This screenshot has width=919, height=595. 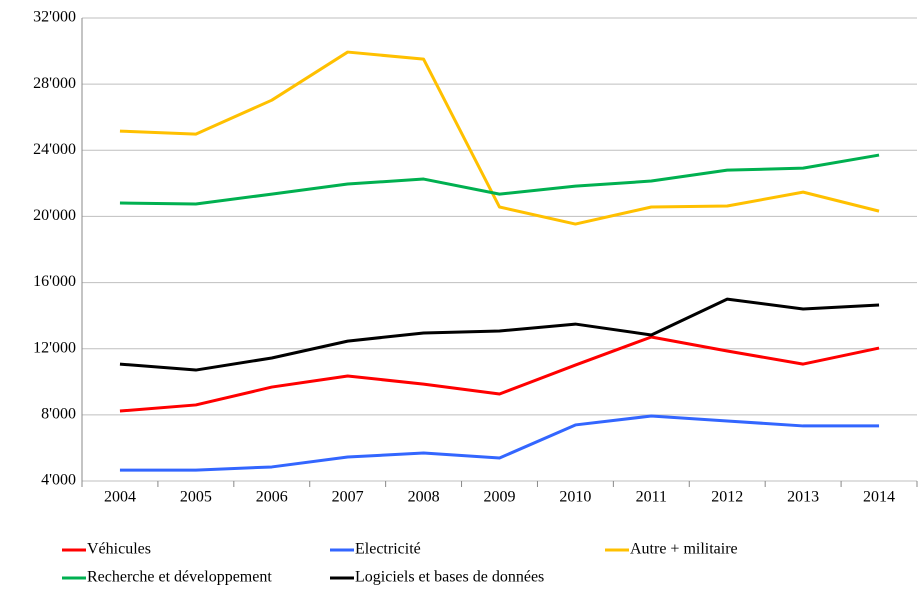 What do you see at coordinates (272, 497) in the screenshot?
I see `x-tick-label: 2006` at bounding box center [272, 497].